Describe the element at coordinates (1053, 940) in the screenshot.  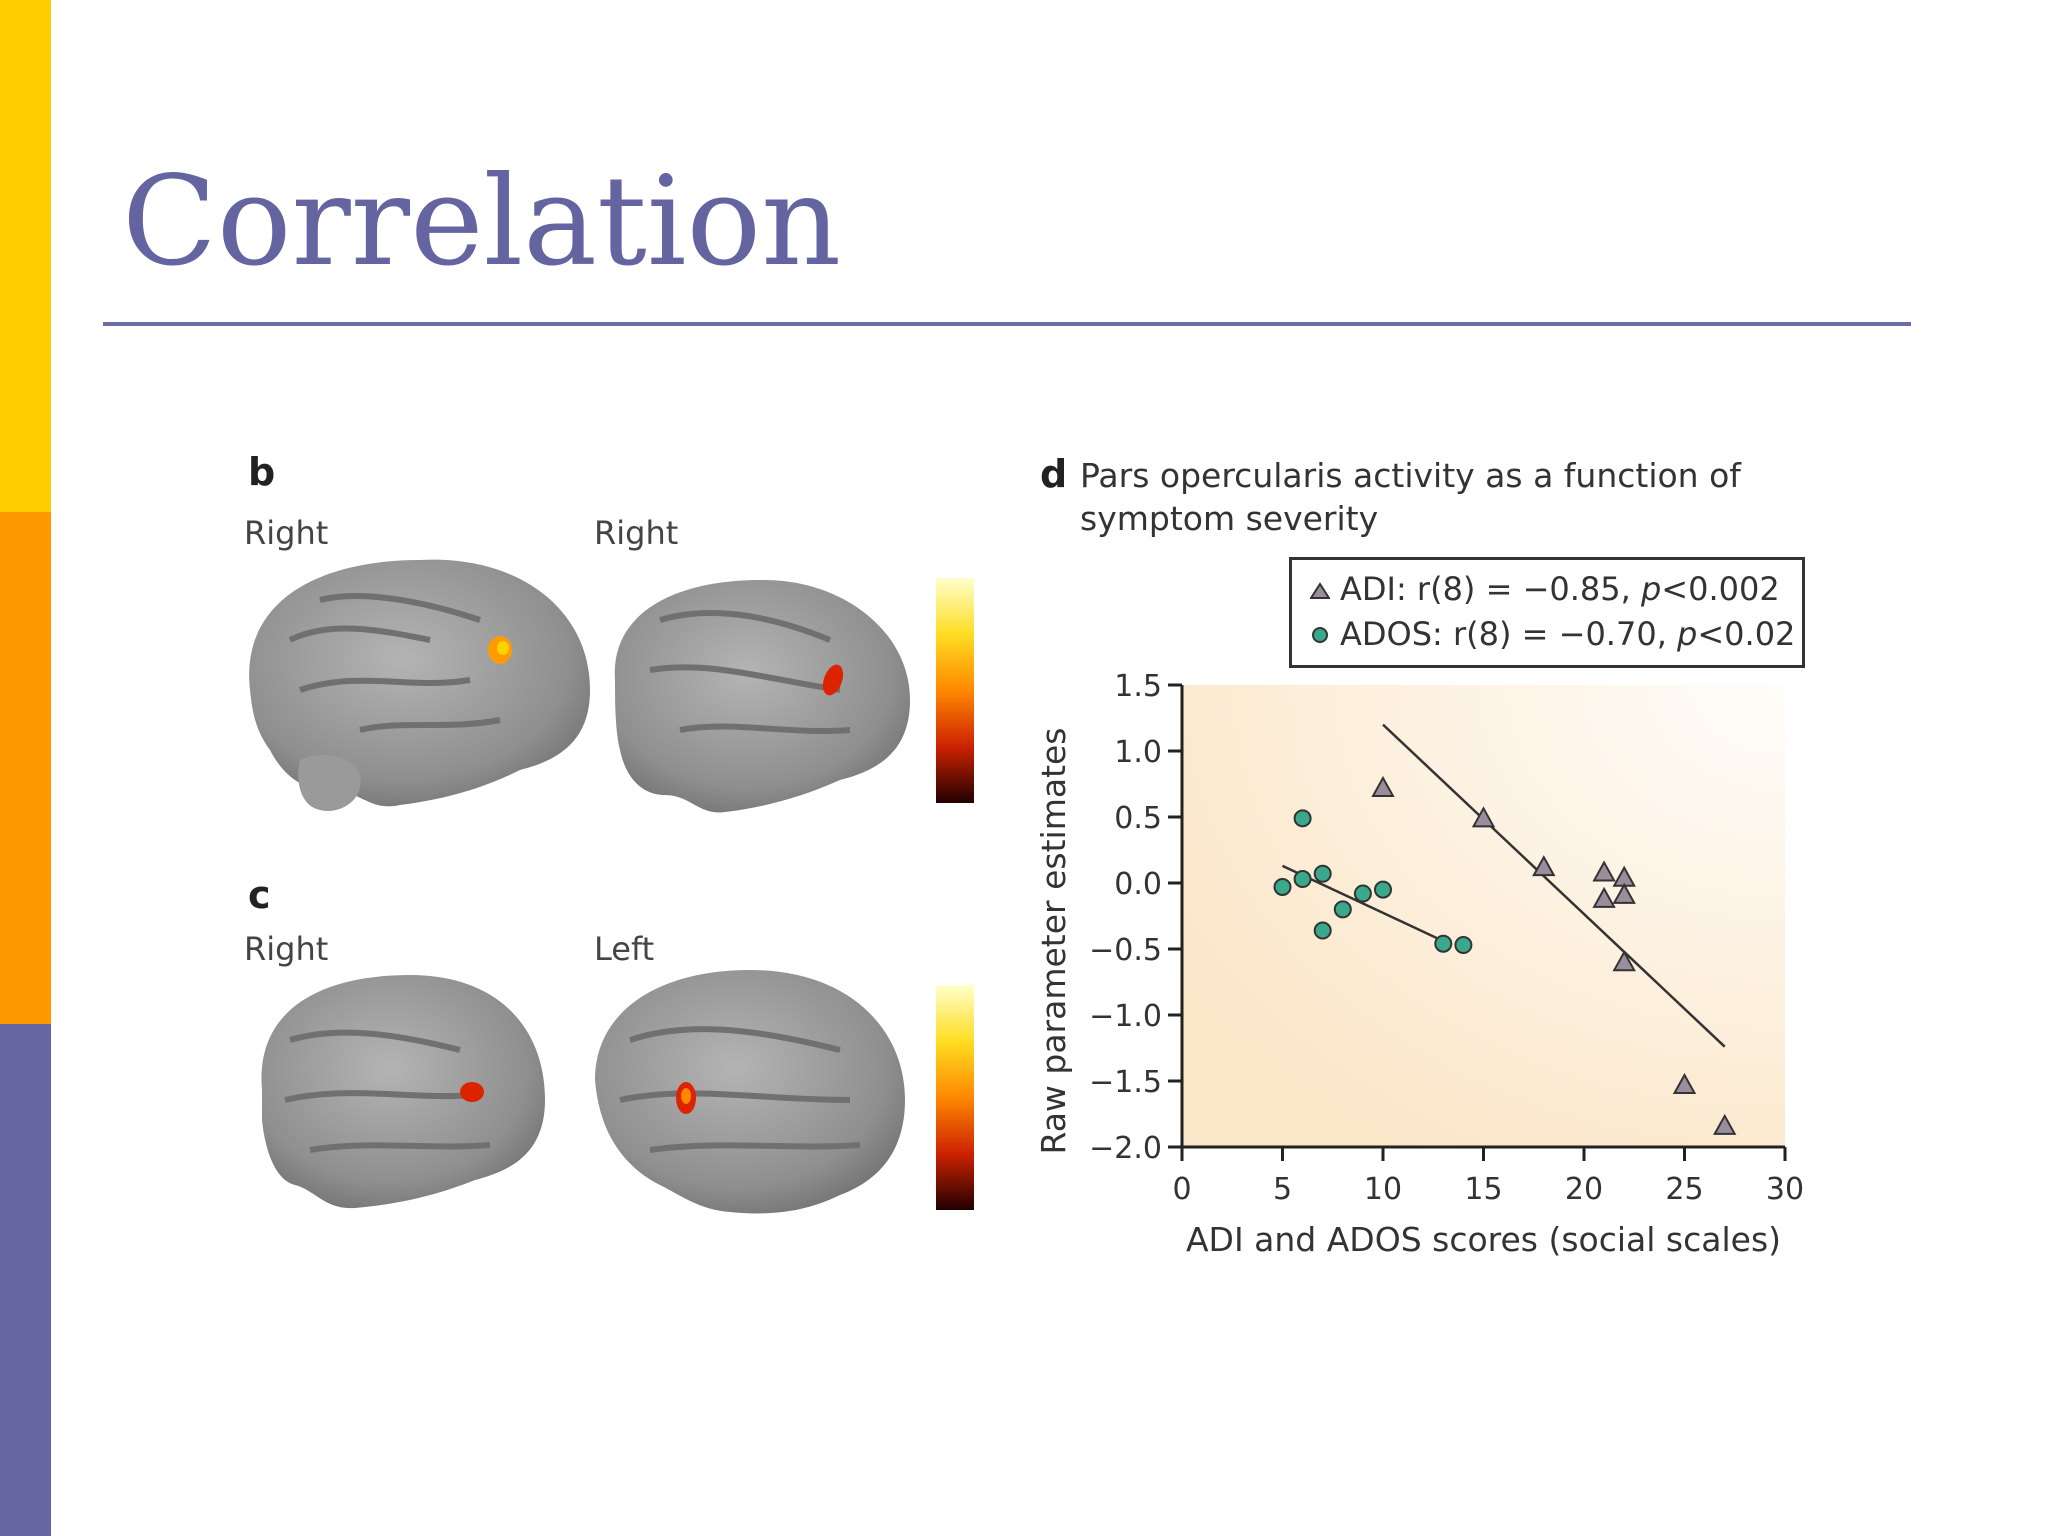
I see `y-axis-label: Raw parameter estimates` at that location.